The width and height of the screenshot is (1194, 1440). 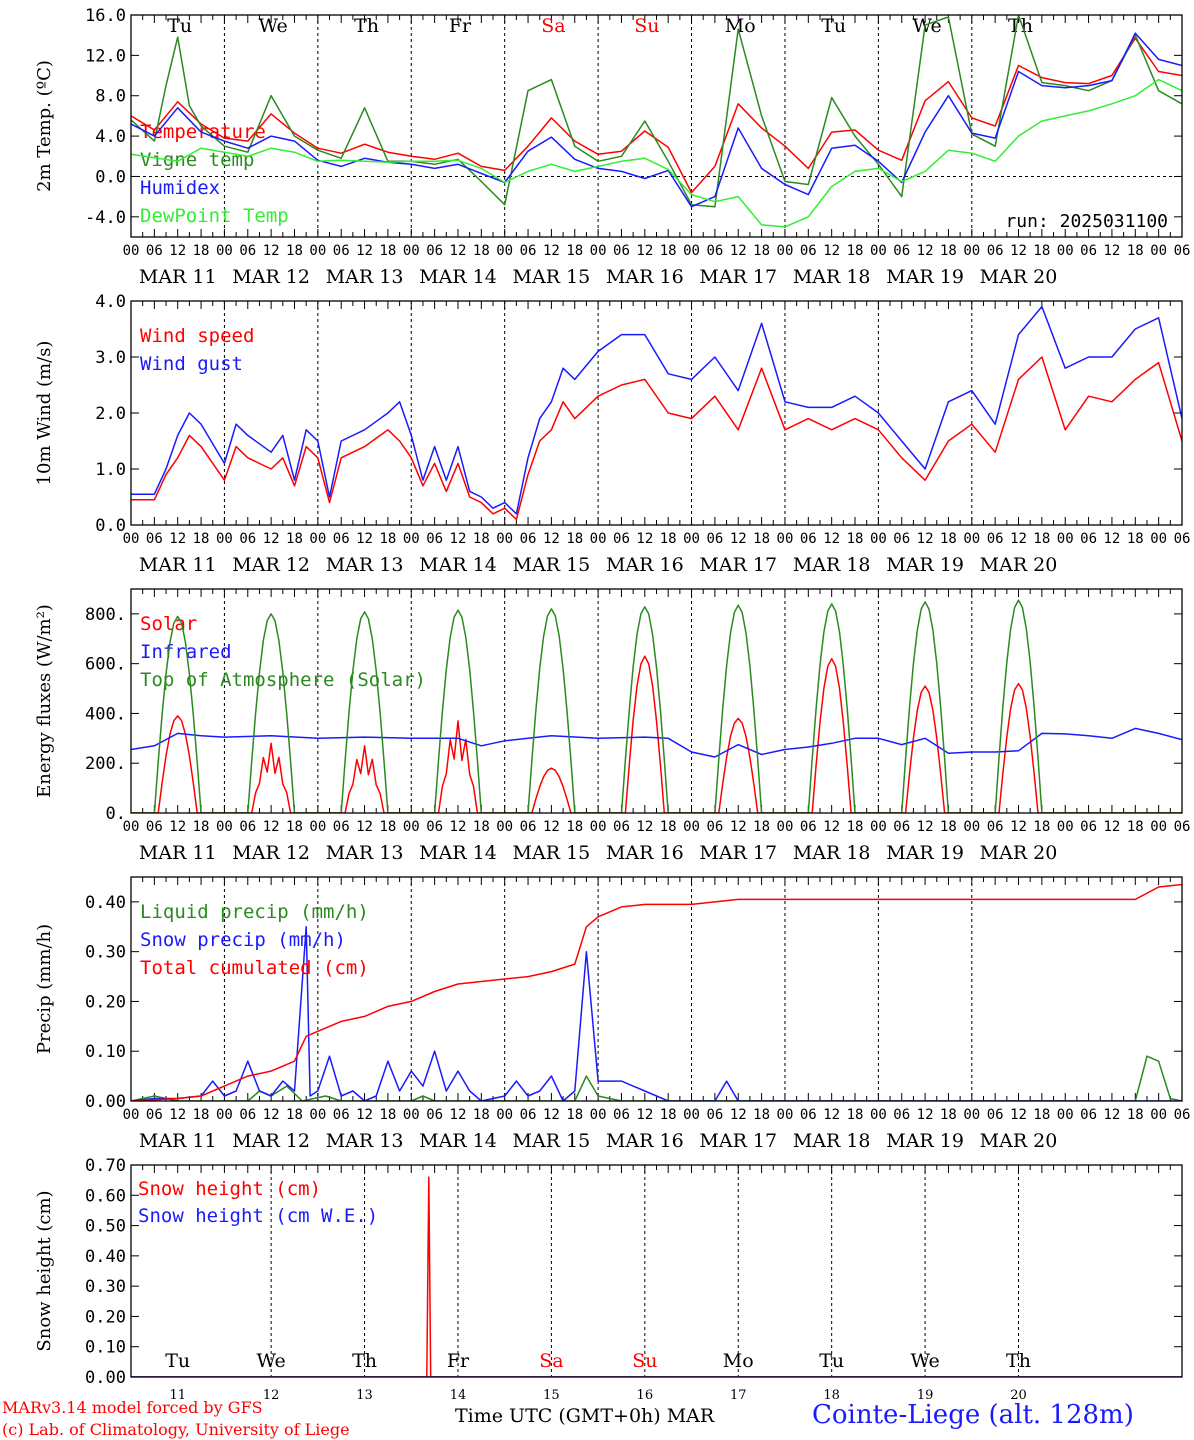 I want to click on x-day-number: 14, so click(x=458, y=1395).